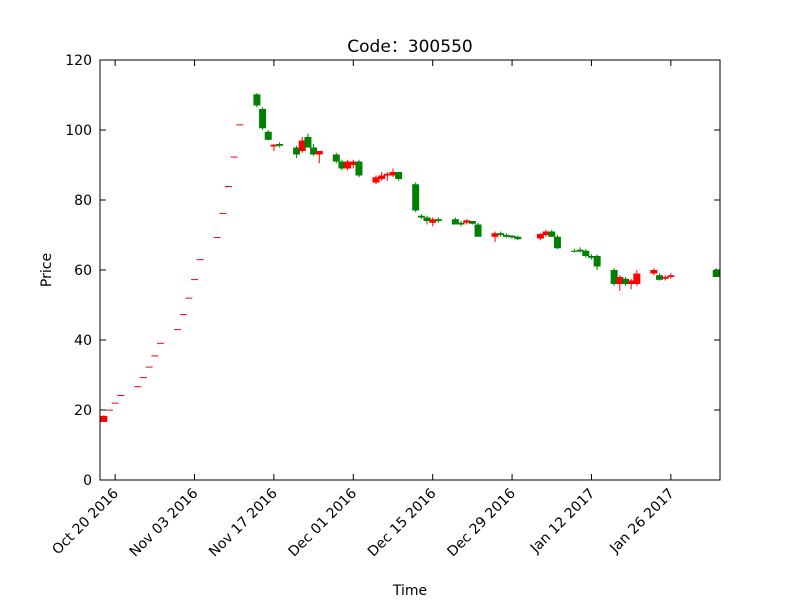 The image size is (800, 600). What do you see at coordinates (409, 47) in the screenshot?
I see `chart-title: Code：300550` at bounding box center [409, 47].